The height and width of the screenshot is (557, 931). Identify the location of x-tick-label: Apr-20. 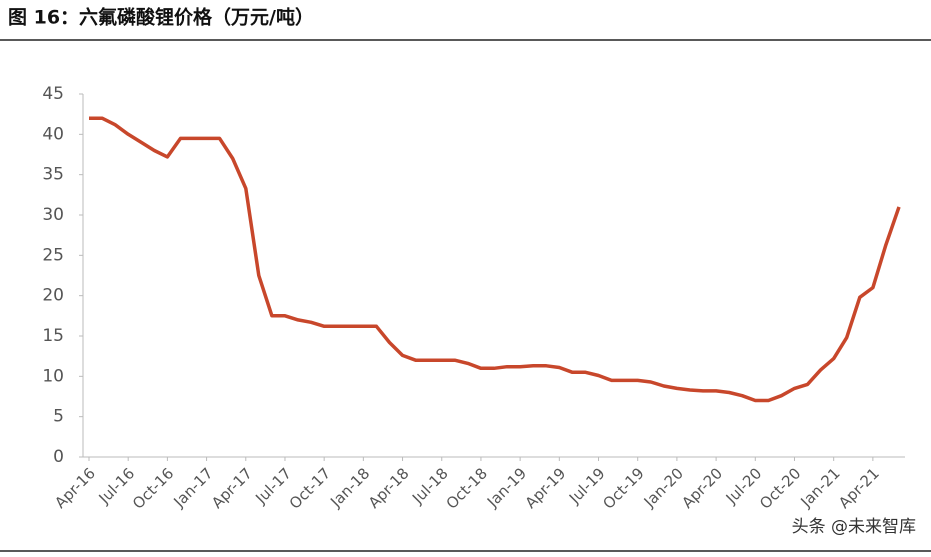
(702, 488).